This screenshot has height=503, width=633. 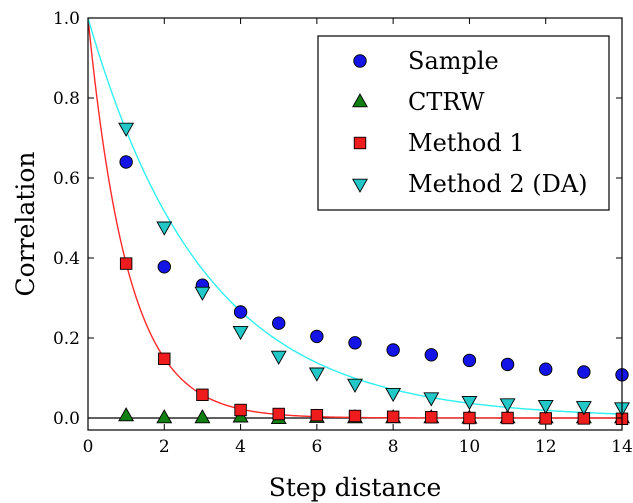 I want to click on x-tick-label: 10, so click(x=470, y=447).